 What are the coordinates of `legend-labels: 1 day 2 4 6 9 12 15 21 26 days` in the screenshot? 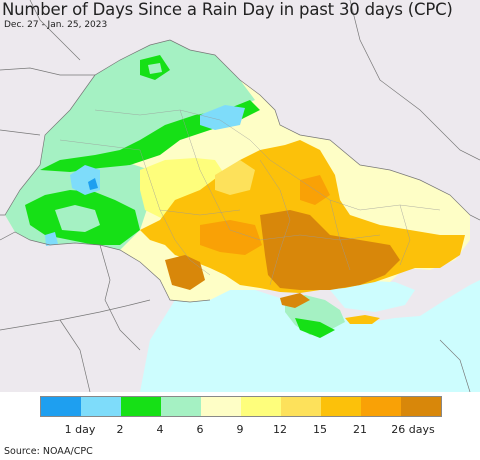 It's located at (240, 430).